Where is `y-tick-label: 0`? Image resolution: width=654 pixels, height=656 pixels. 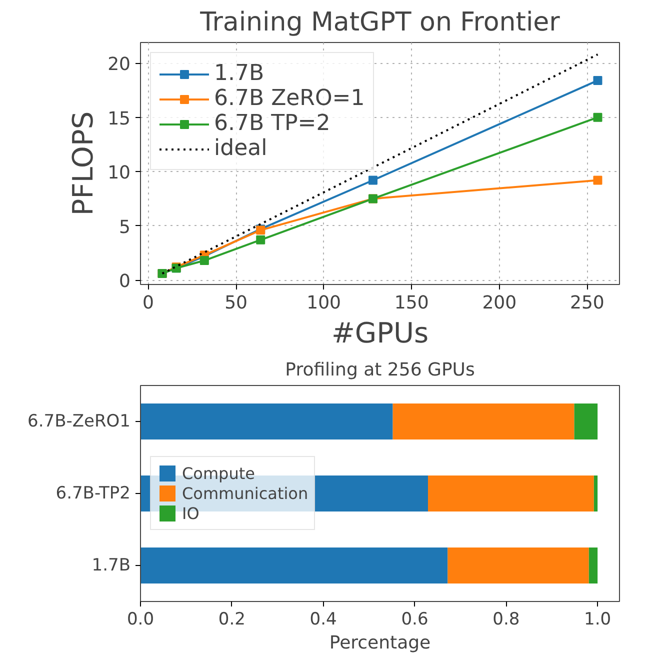
y-tick-label: 0 is located at coordinates (124, 281).